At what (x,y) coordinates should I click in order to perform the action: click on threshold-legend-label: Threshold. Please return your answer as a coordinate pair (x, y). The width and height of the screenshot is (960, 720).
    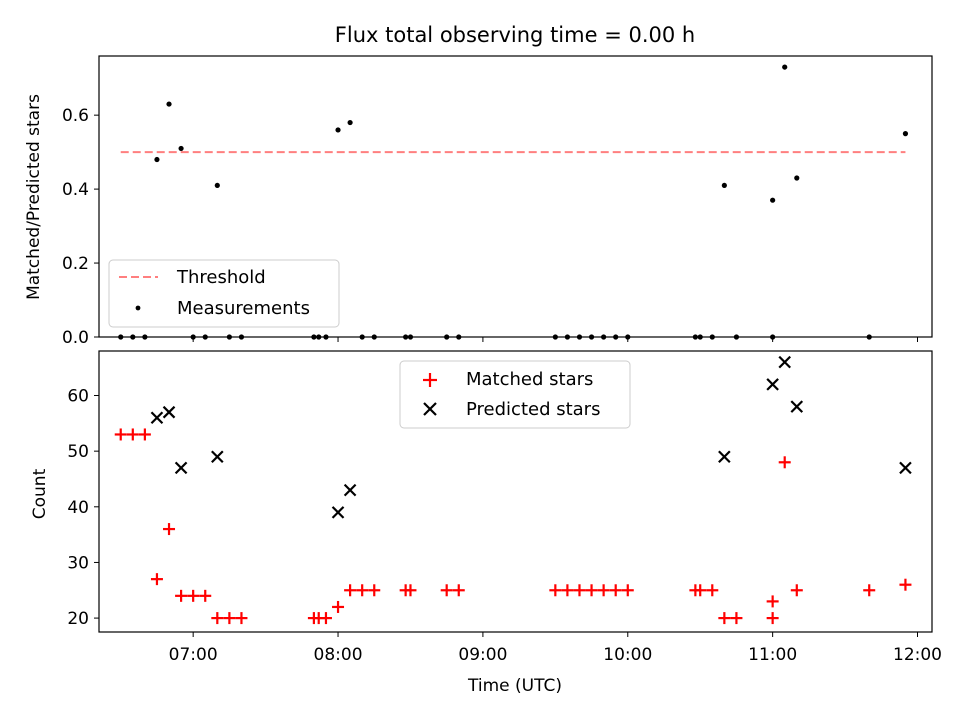
    Looking at the image, I should click on (221, 277).